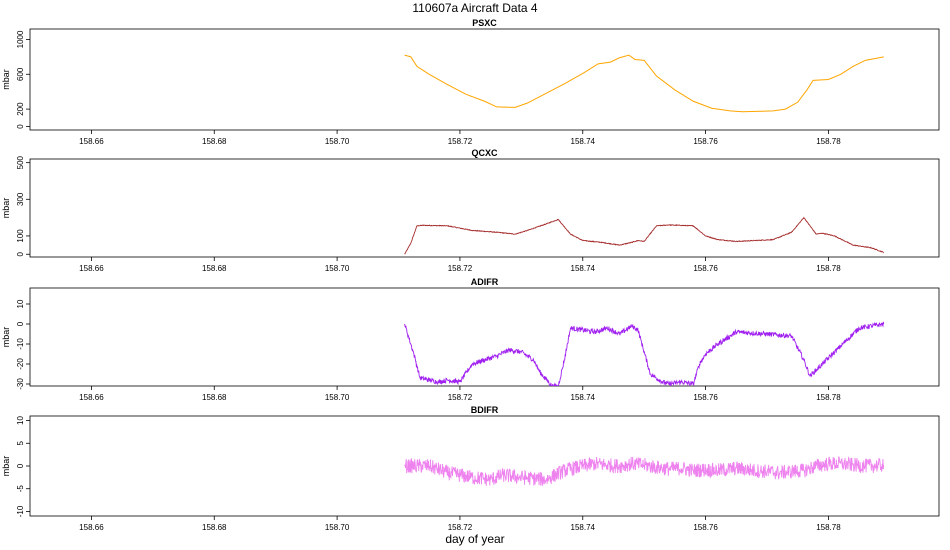 This screenshot has height=550, width=950. I want to click on y-tick-label: 100, so click(20, 236).